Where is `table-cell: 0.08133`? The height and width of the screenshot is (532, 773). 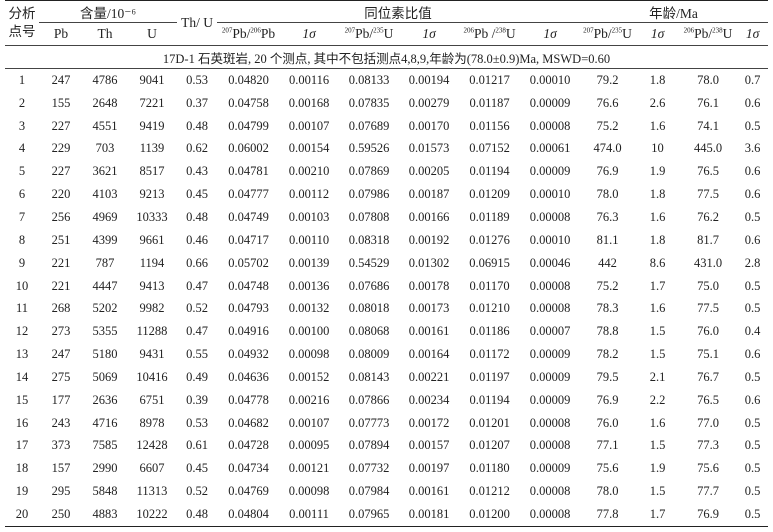 table-cell: 0.08133 is located at coordinates (369, 79).